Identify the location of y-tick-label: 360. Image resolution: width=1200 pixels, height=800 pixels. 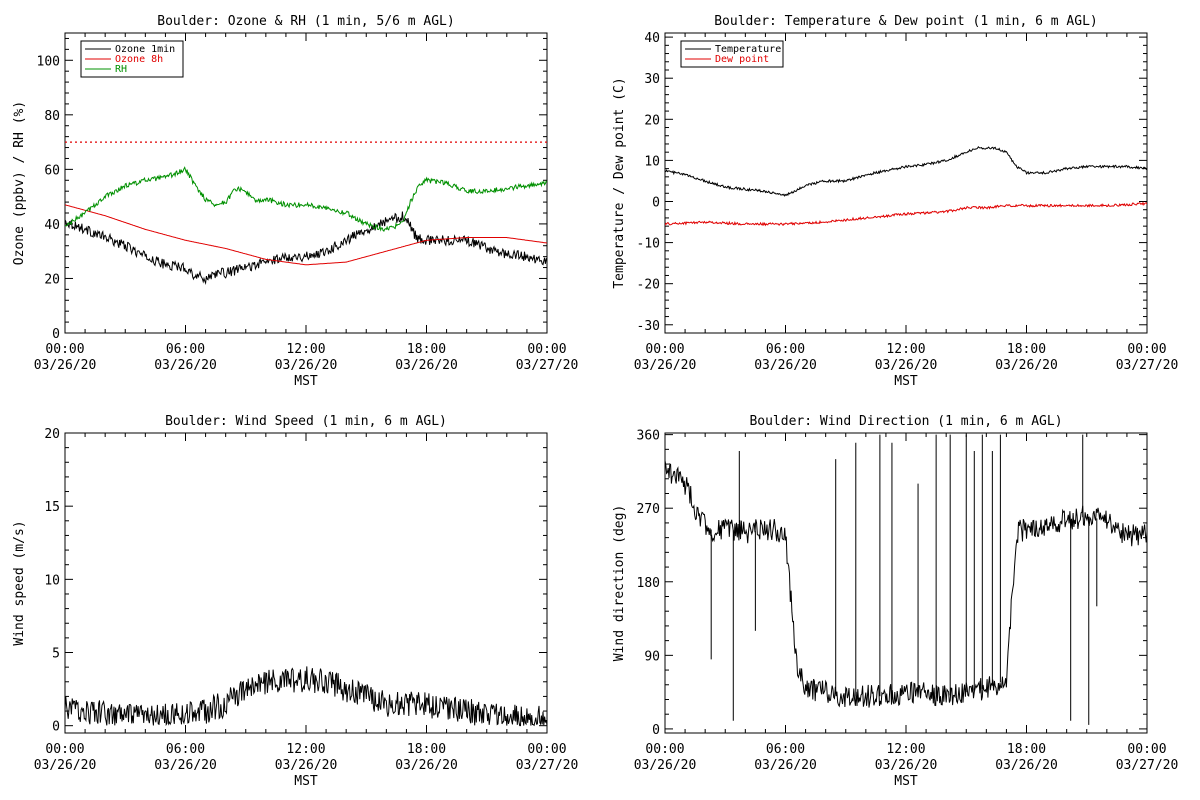
(648, 436).